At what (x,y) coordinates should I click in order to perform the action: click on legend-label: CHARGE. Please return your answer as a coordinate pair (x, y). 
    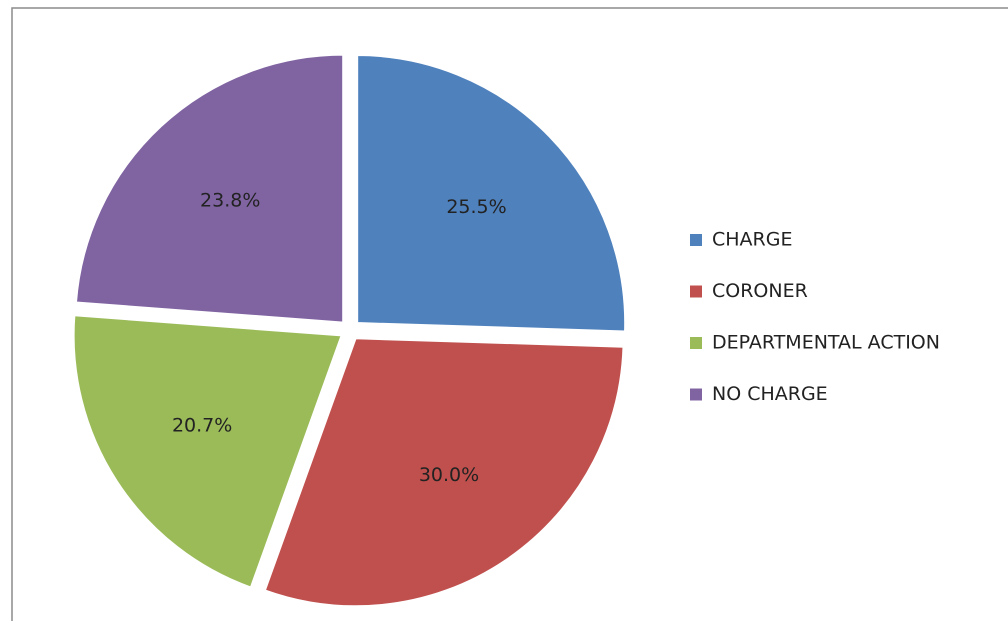
    Looking at the image, I should click on (752, 240).